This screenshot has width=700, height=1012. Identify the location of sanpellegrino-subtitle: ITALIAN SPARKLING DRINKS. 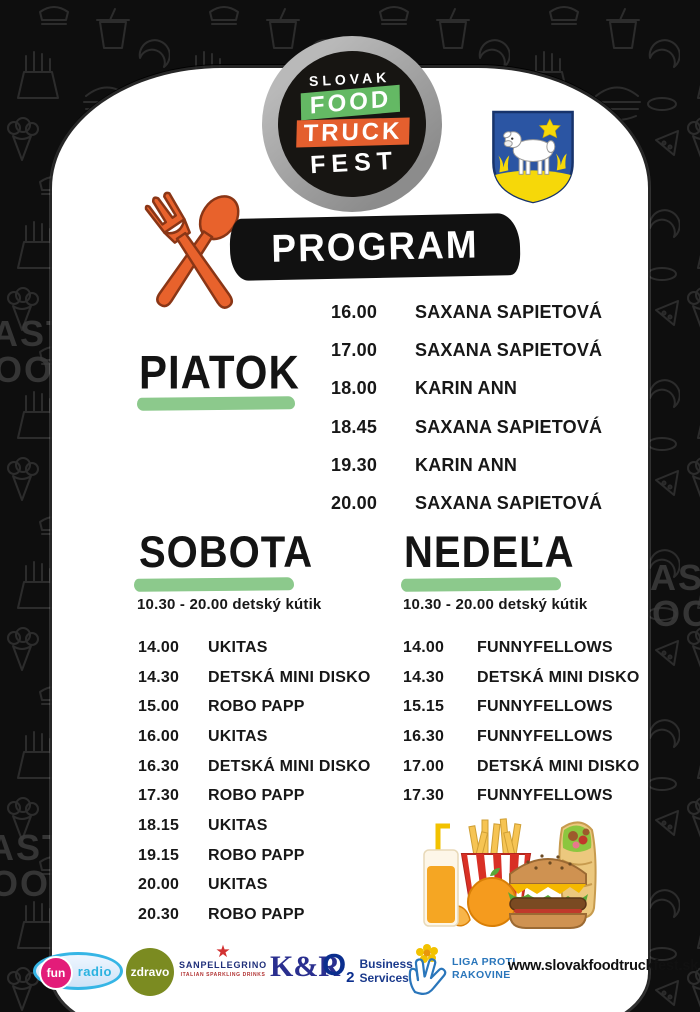
(223, 974).